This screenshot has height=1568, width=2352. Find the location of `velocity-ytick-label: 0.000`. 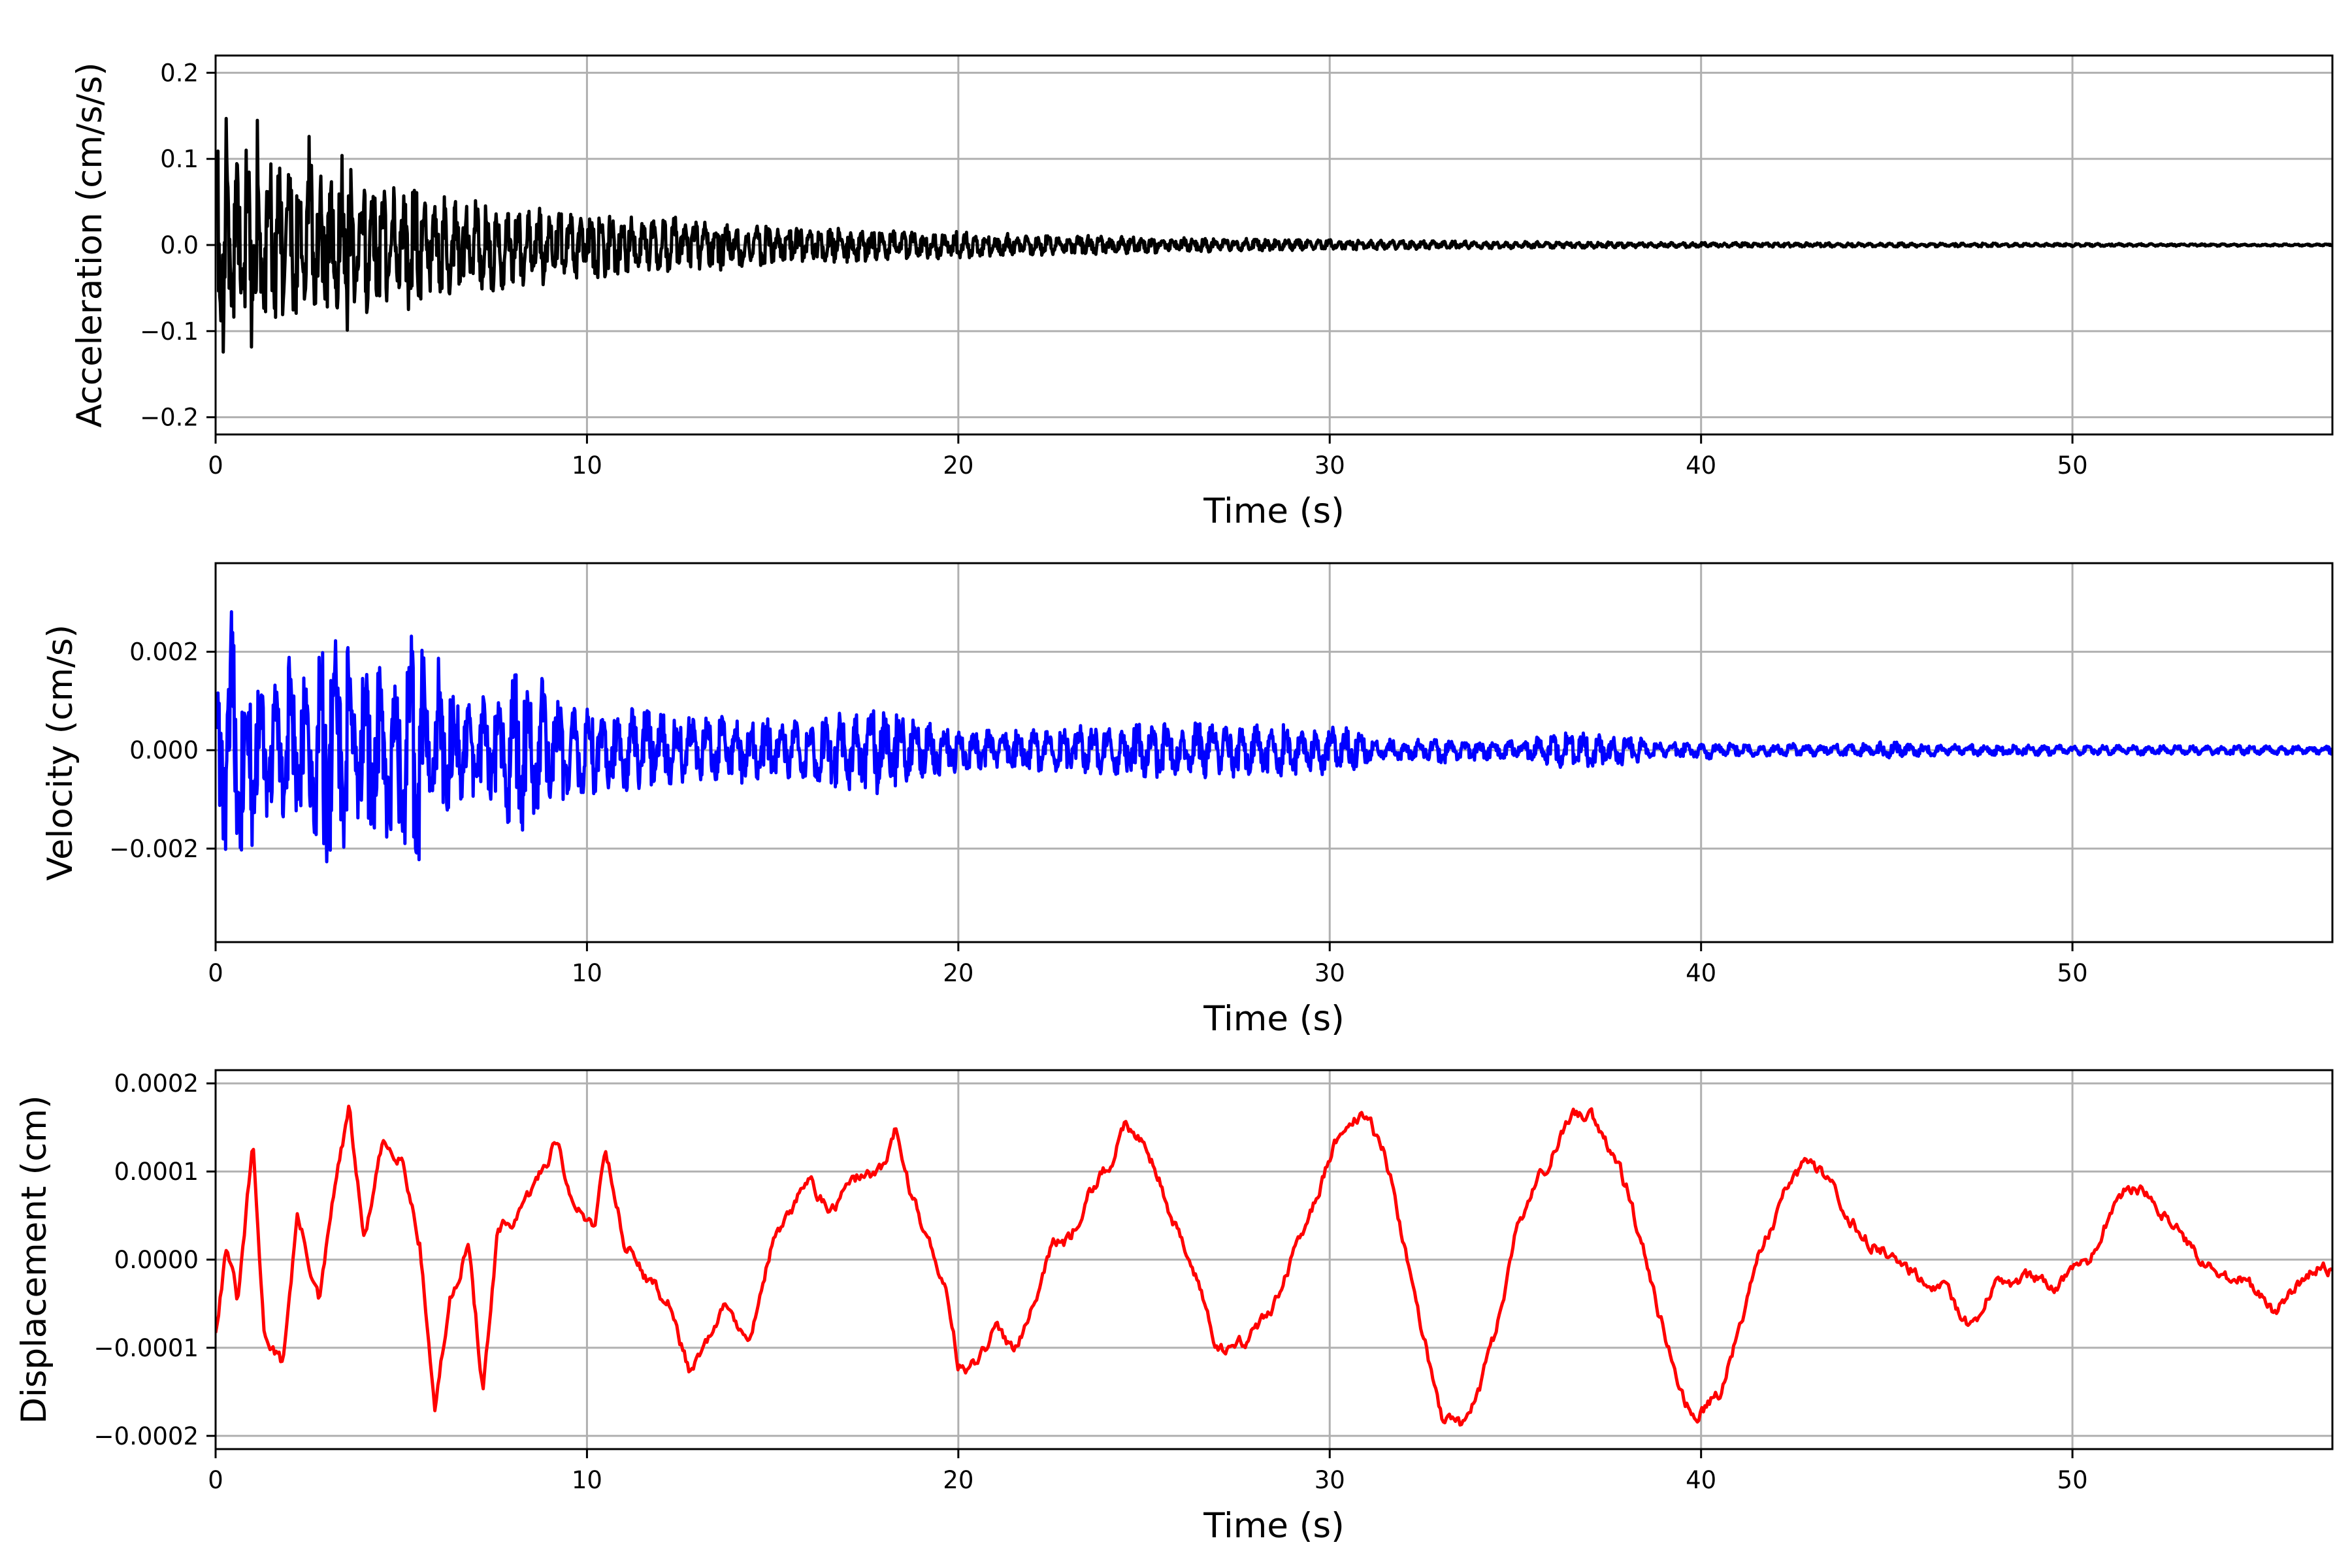

velocity-ytick-label: 0.000 is located at coordinates (164, 750).